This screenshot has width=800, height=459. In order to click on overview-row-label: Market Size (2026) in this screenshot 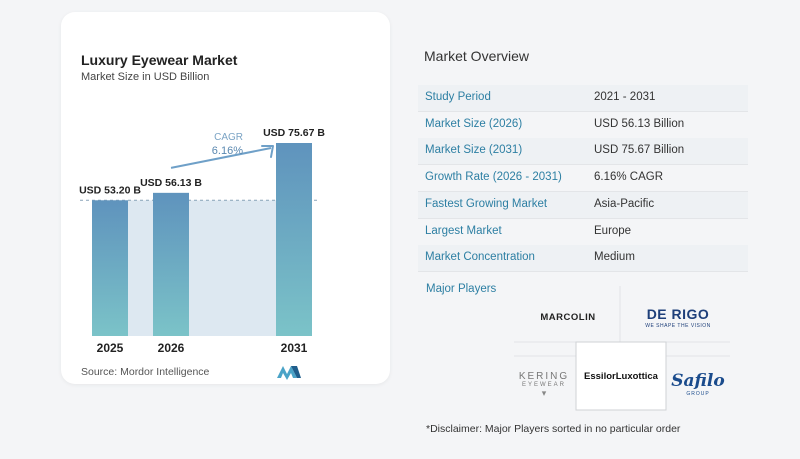, I will do `click(474, 123)`.